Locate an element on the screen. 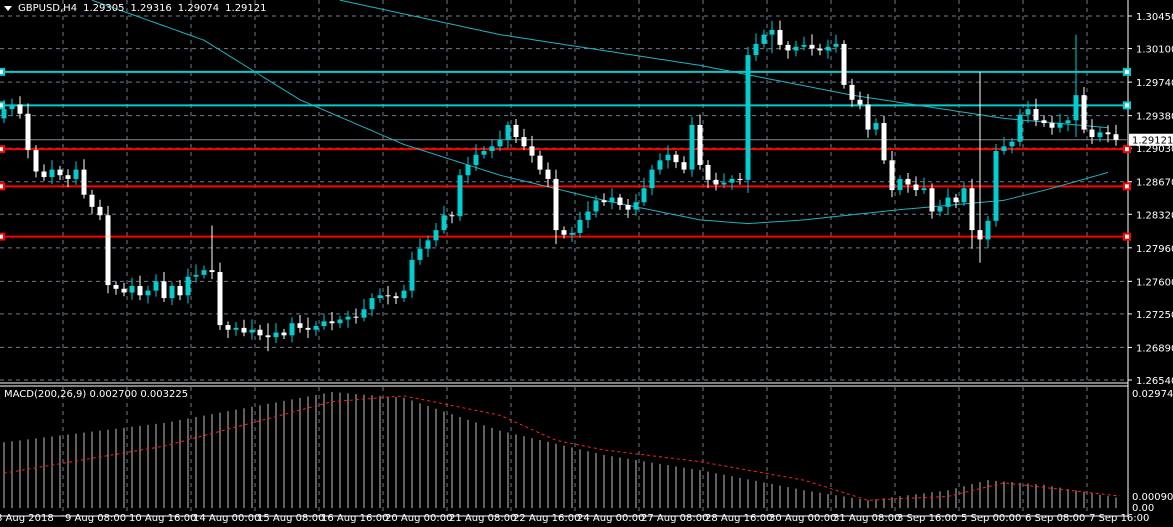 This screenshot has height=527, width=1173. price-axis-label: 1.29030 is located at coordinates (1154, 149).